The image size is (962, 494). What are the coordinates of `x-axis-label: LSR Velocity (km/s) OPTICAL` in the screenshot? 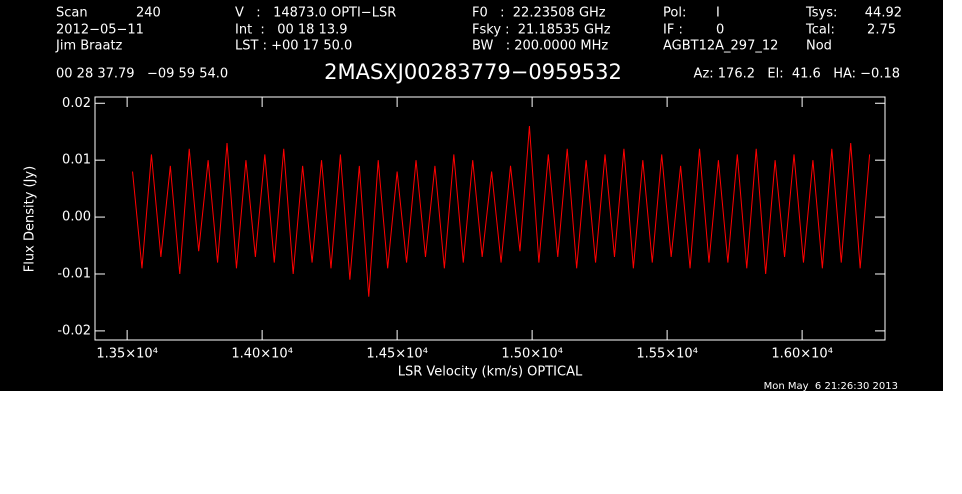 It's located at (490, 372).